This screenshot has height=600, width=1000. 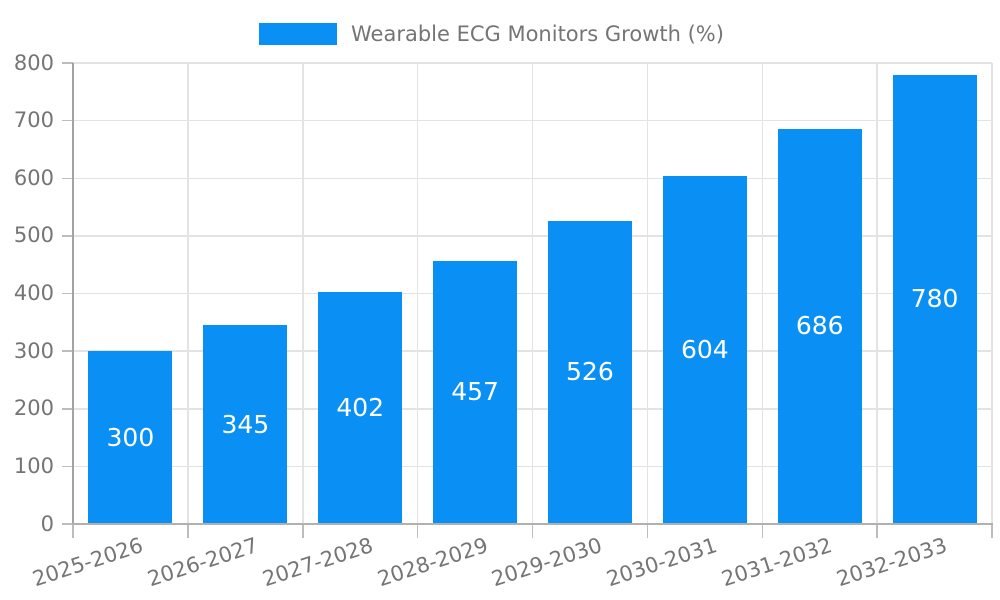 I want to click on bar-value-label: 526, so click(x=590, y=372).